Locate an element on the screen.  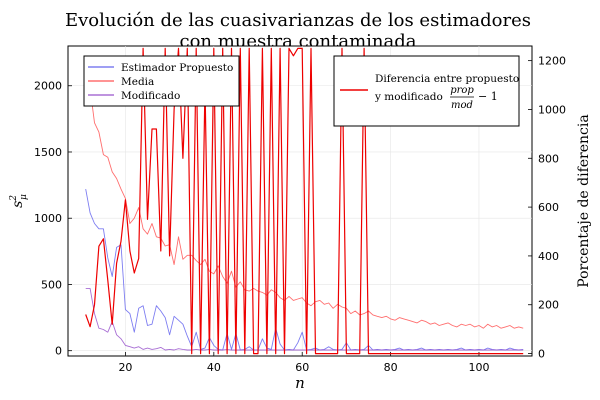
y-right-tick-label: 800 is located at coordinates (548, 158).